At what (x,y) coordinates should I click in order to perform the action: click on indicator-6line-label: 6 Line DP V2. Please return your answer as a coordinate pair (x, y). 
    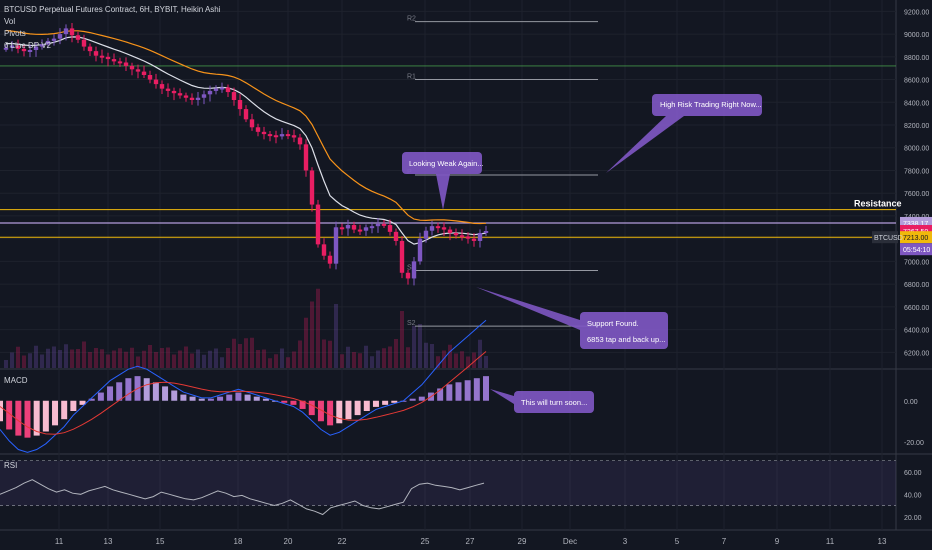
    Looking at the image, I should click on (28, 45).